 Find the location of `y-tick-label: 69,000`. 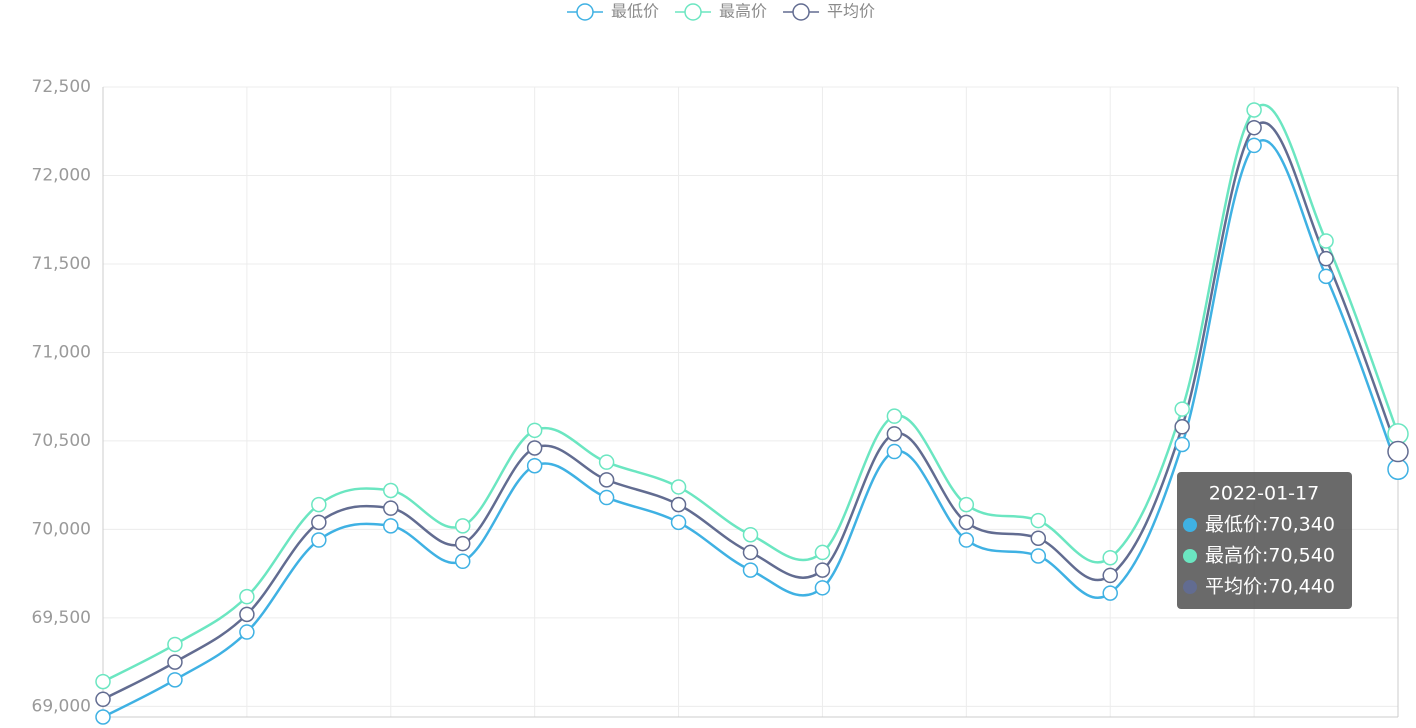

y-tick-label: 69,000 is located at coordinates (61, 706).